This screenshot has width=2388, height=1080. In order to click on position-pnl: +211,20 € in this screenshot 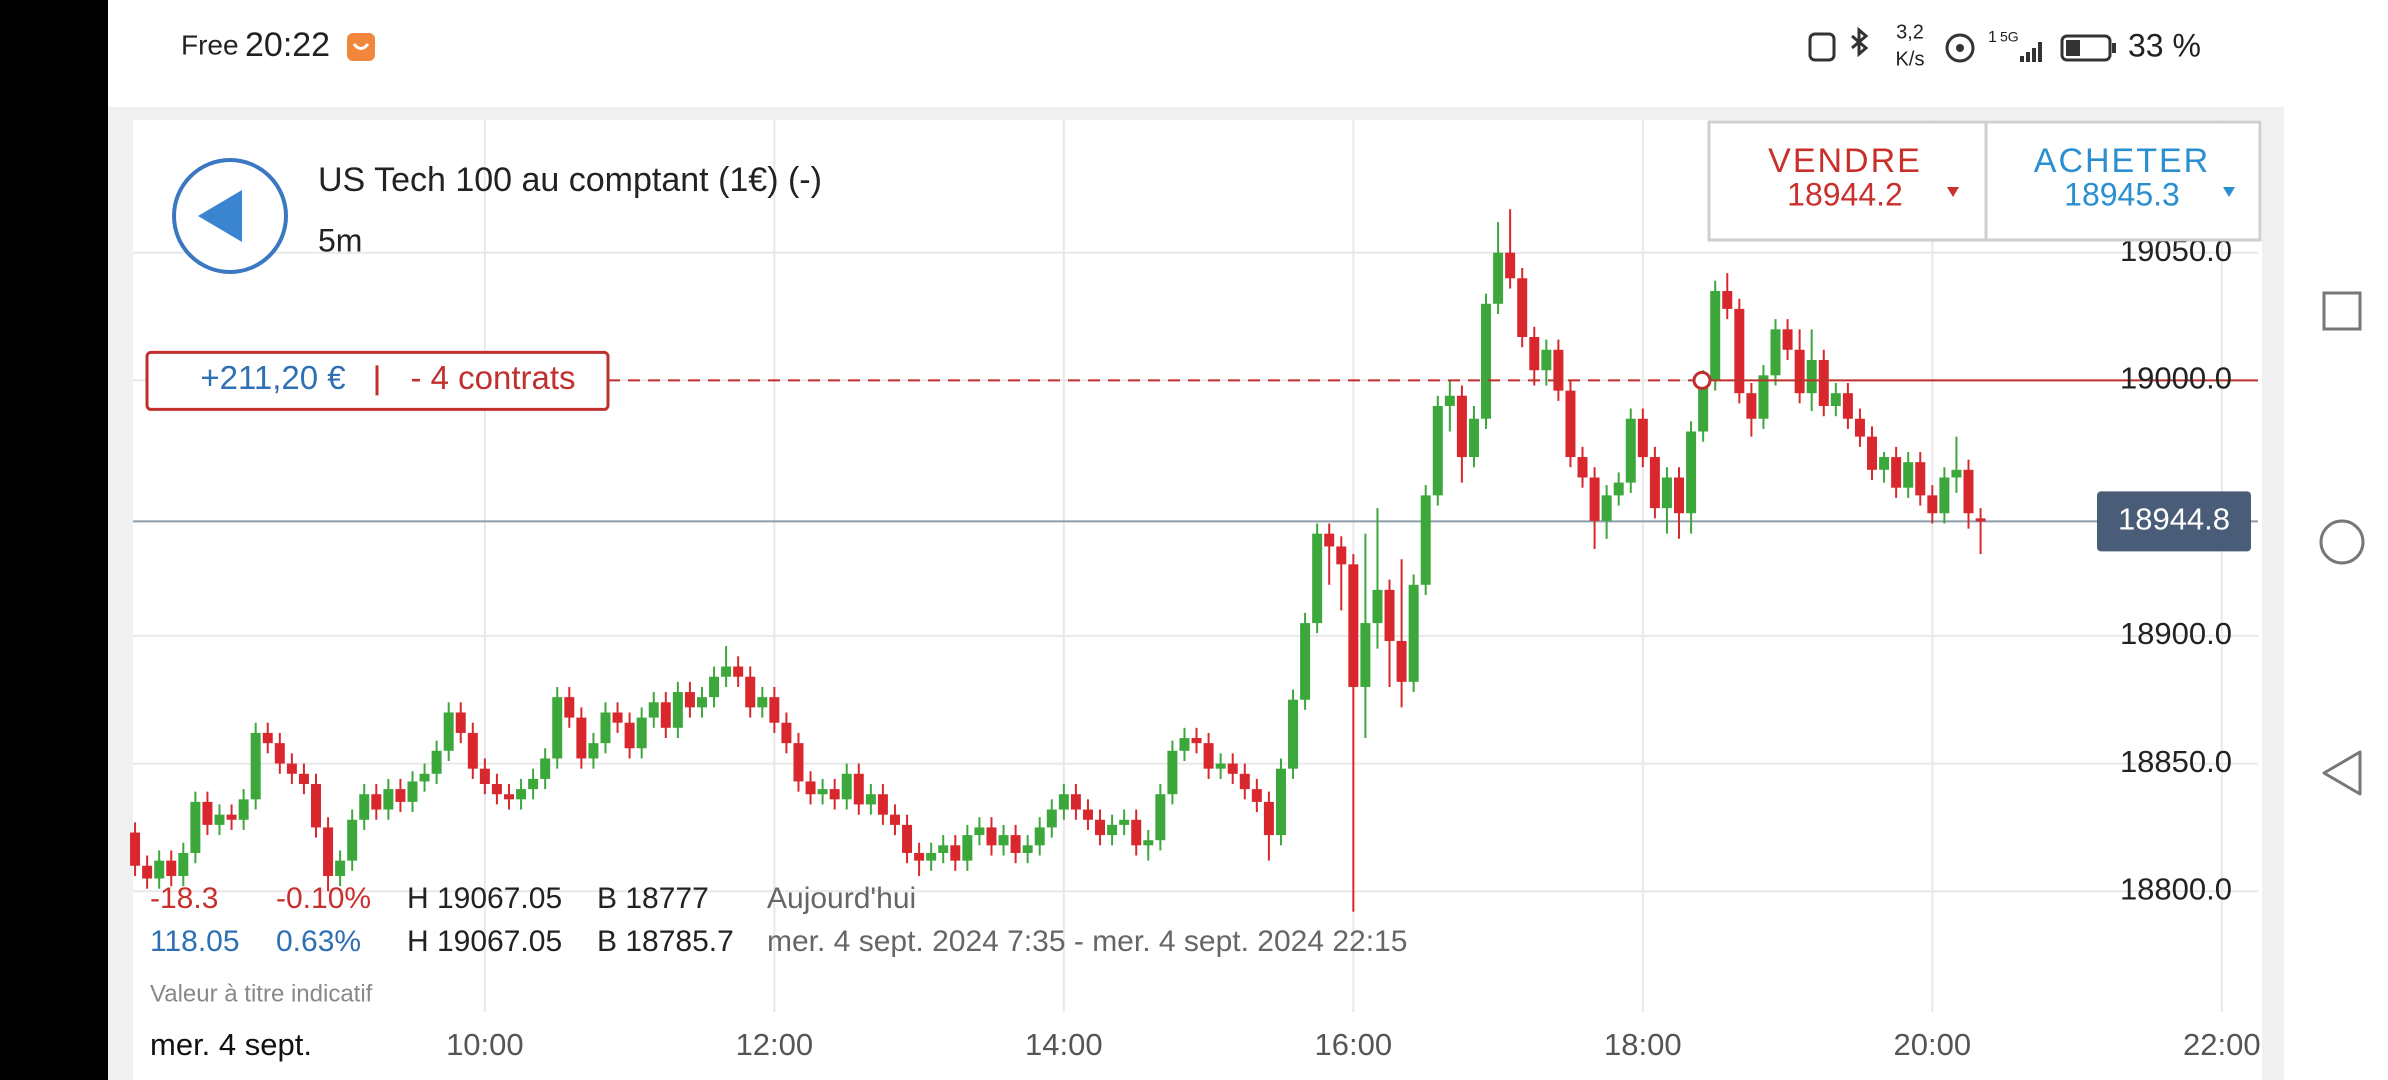, I will do `click(272, 377)`.